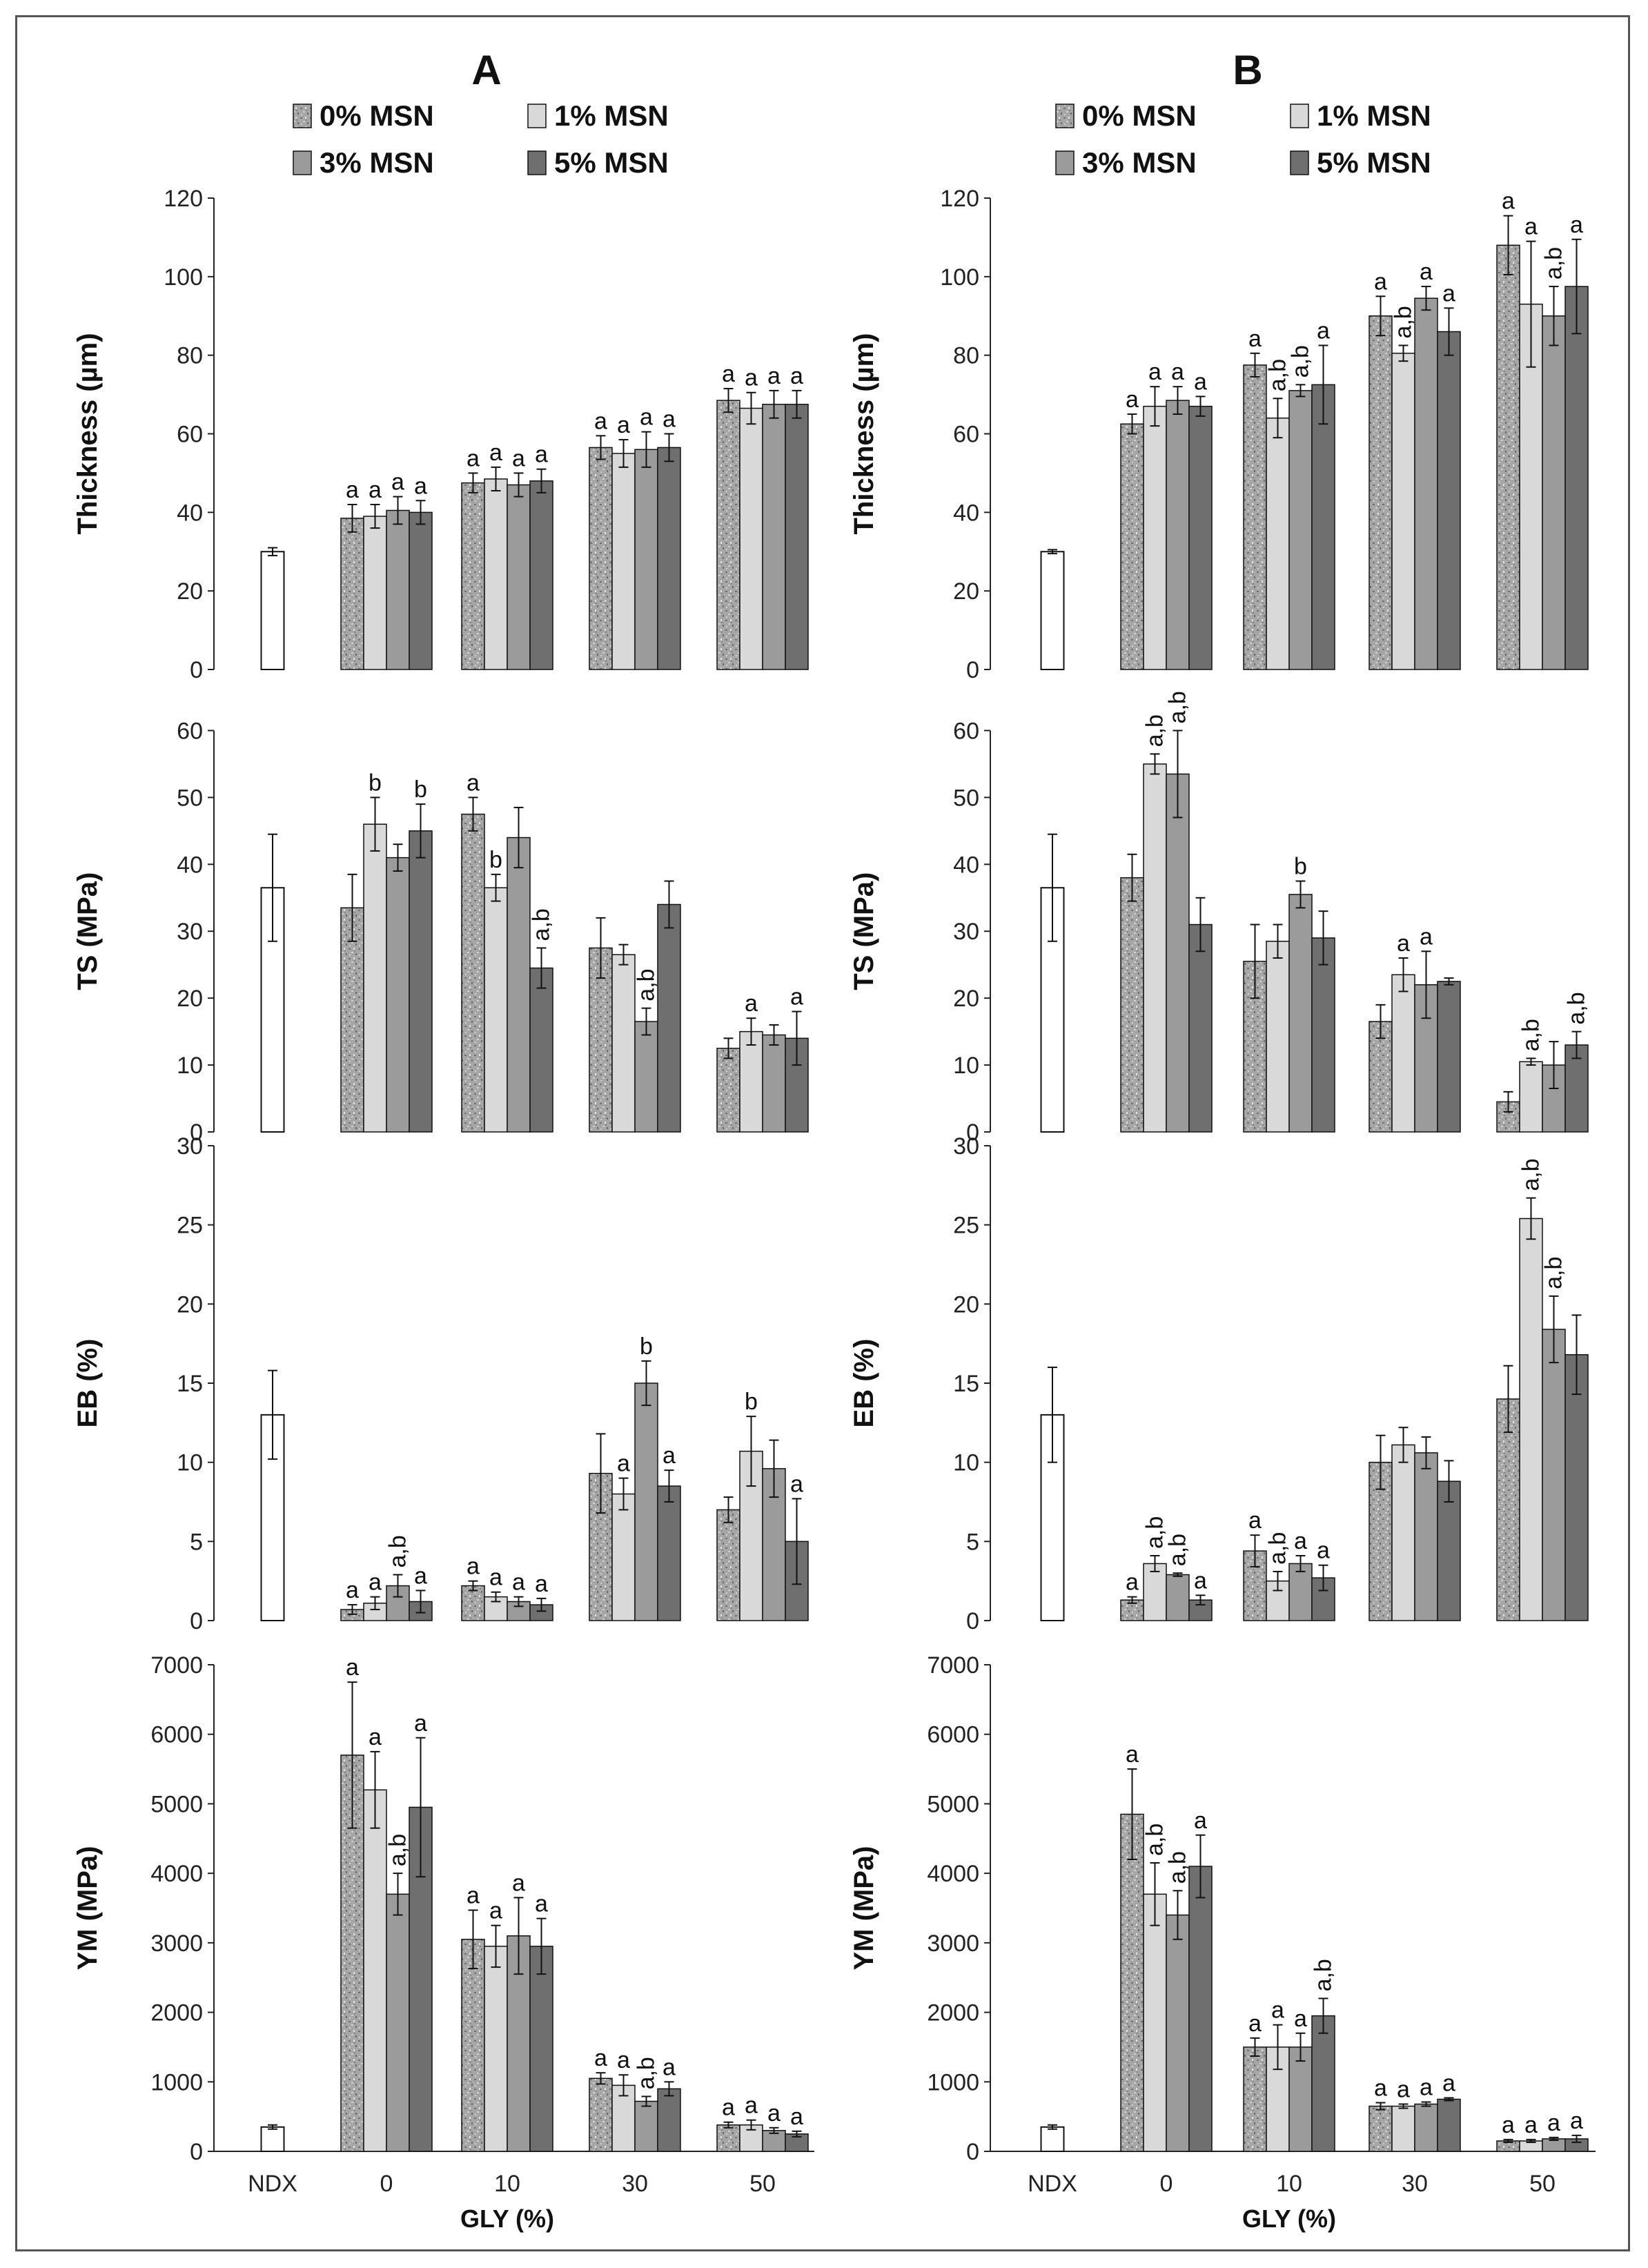  I want to click on y-tick-label: 100, so click(959, 277).